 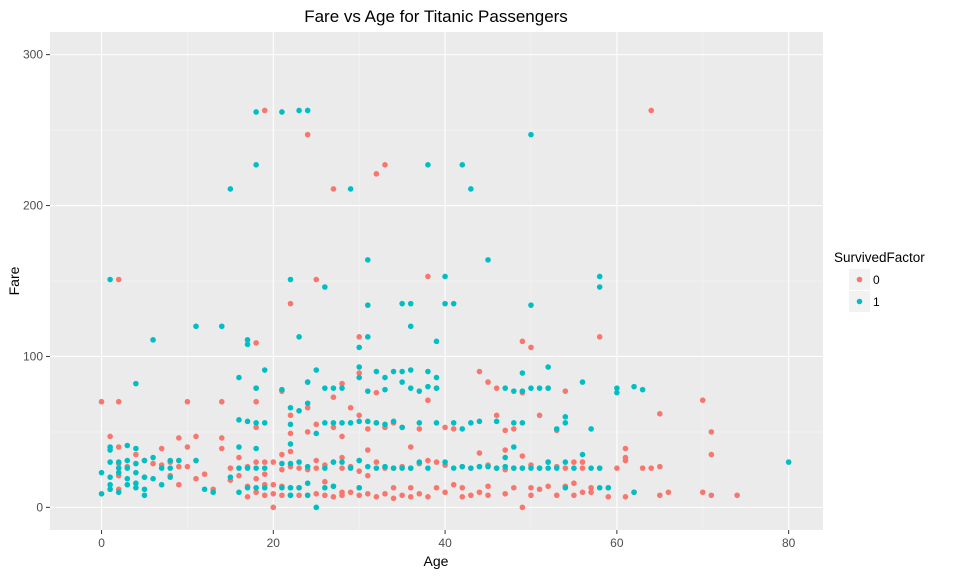 What do you see at coordinates (859, 301) in the screenshot?
I see `legend-key-1-marker` at bounding box center [859, 301].